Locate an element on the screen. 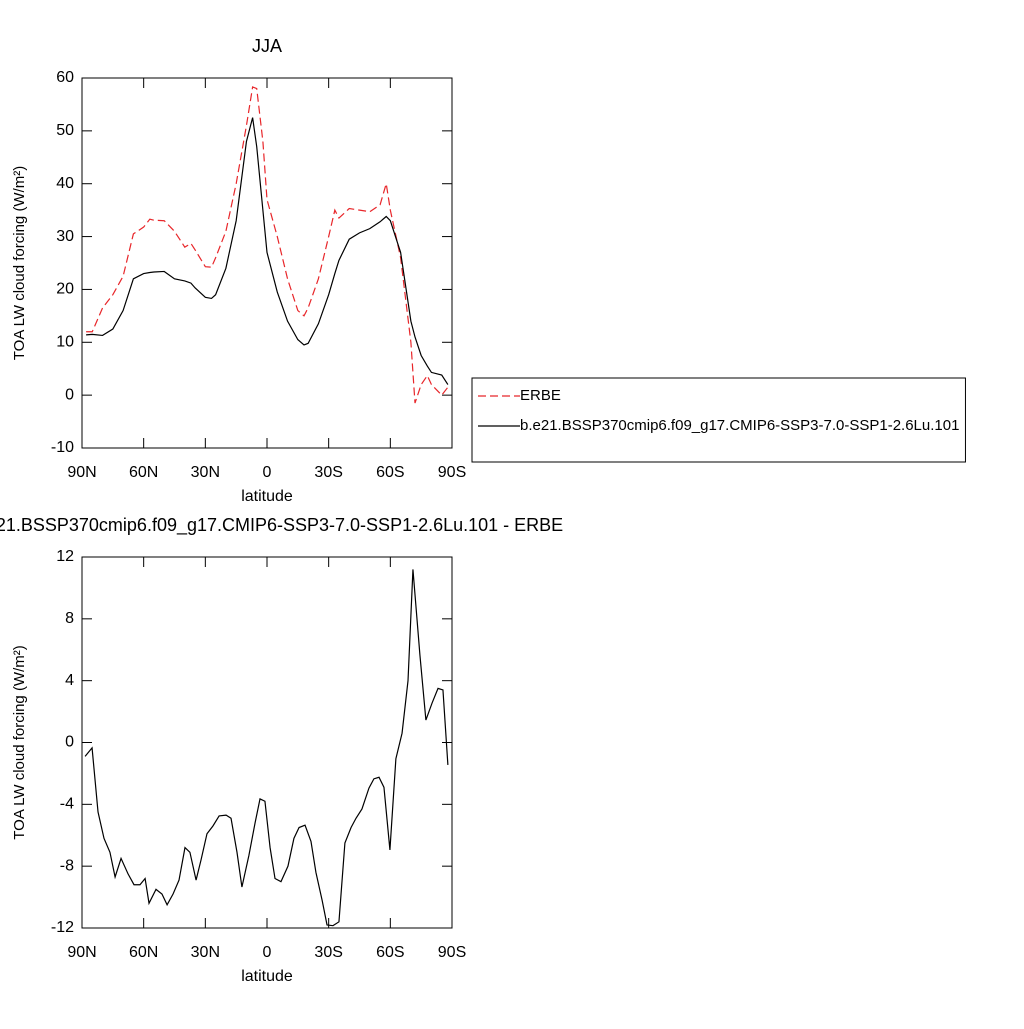 The image size is (1024, 1029). chart-title: JJA is located at coordinates (267, 46).